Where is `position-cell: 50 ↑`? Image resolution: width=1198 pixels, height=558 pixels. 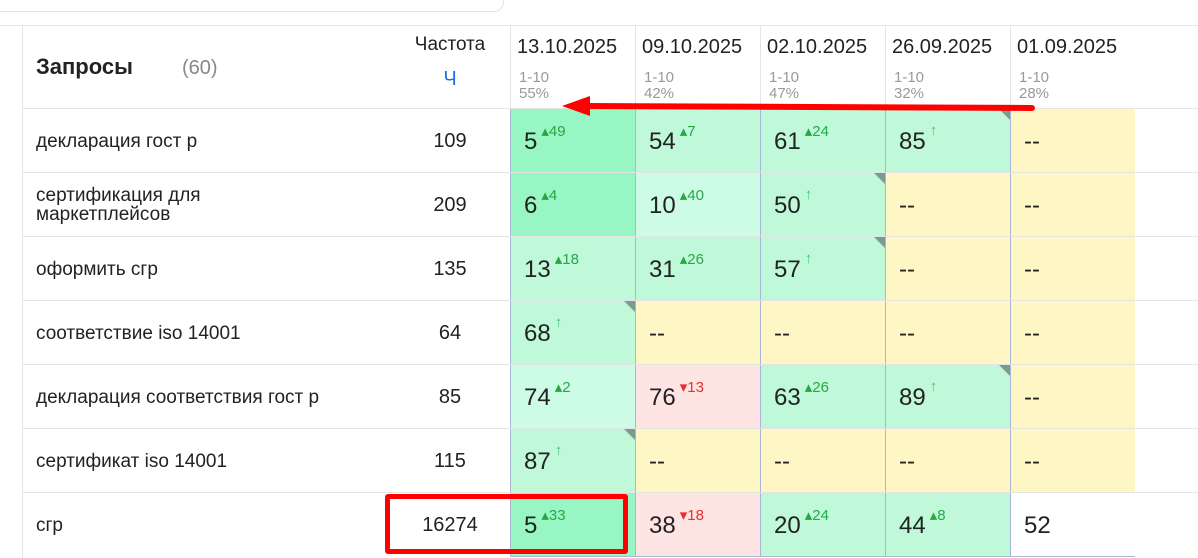
position-cell: 50 ↑ is located at coordinates (822, 205).